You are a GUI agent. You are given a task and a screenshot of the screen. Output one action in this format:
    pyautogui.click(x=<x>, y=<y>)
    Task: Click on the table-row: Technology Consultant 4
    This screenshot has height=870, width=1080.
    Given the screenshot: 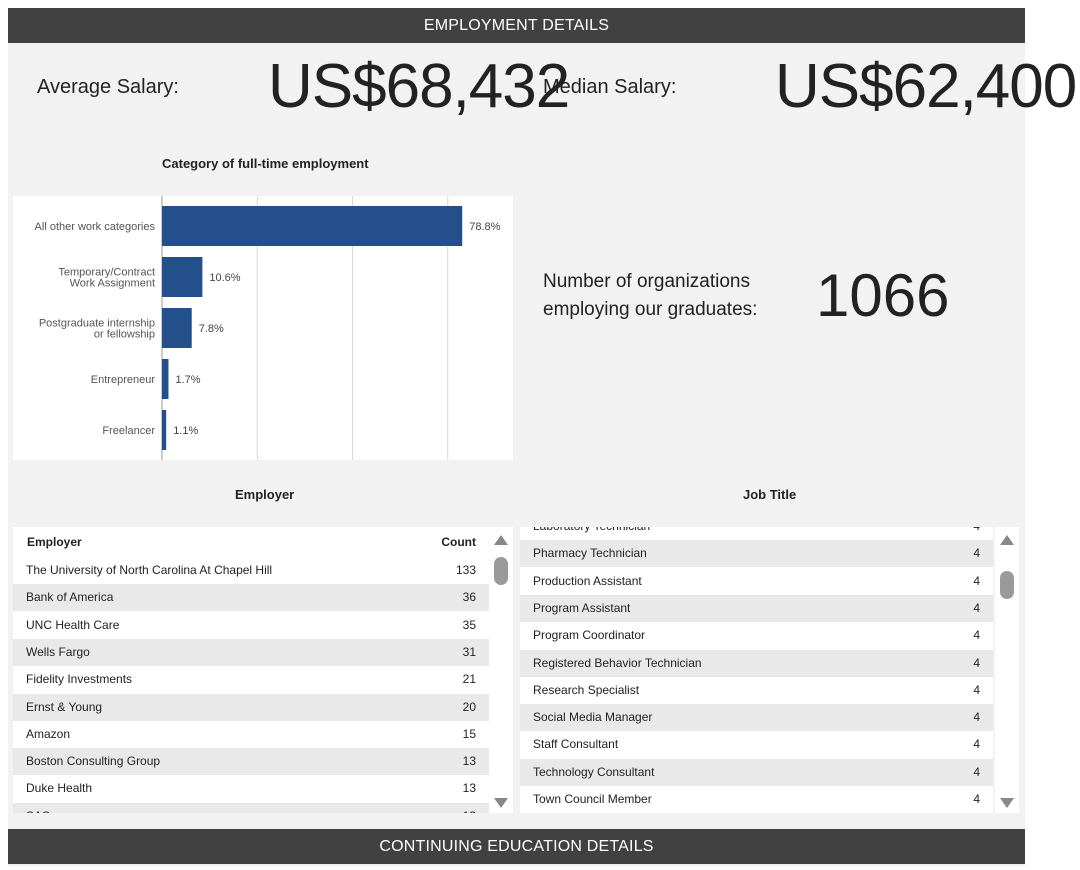 What is the action you would take?
    pyautogui.click(x=756, y=772)
    